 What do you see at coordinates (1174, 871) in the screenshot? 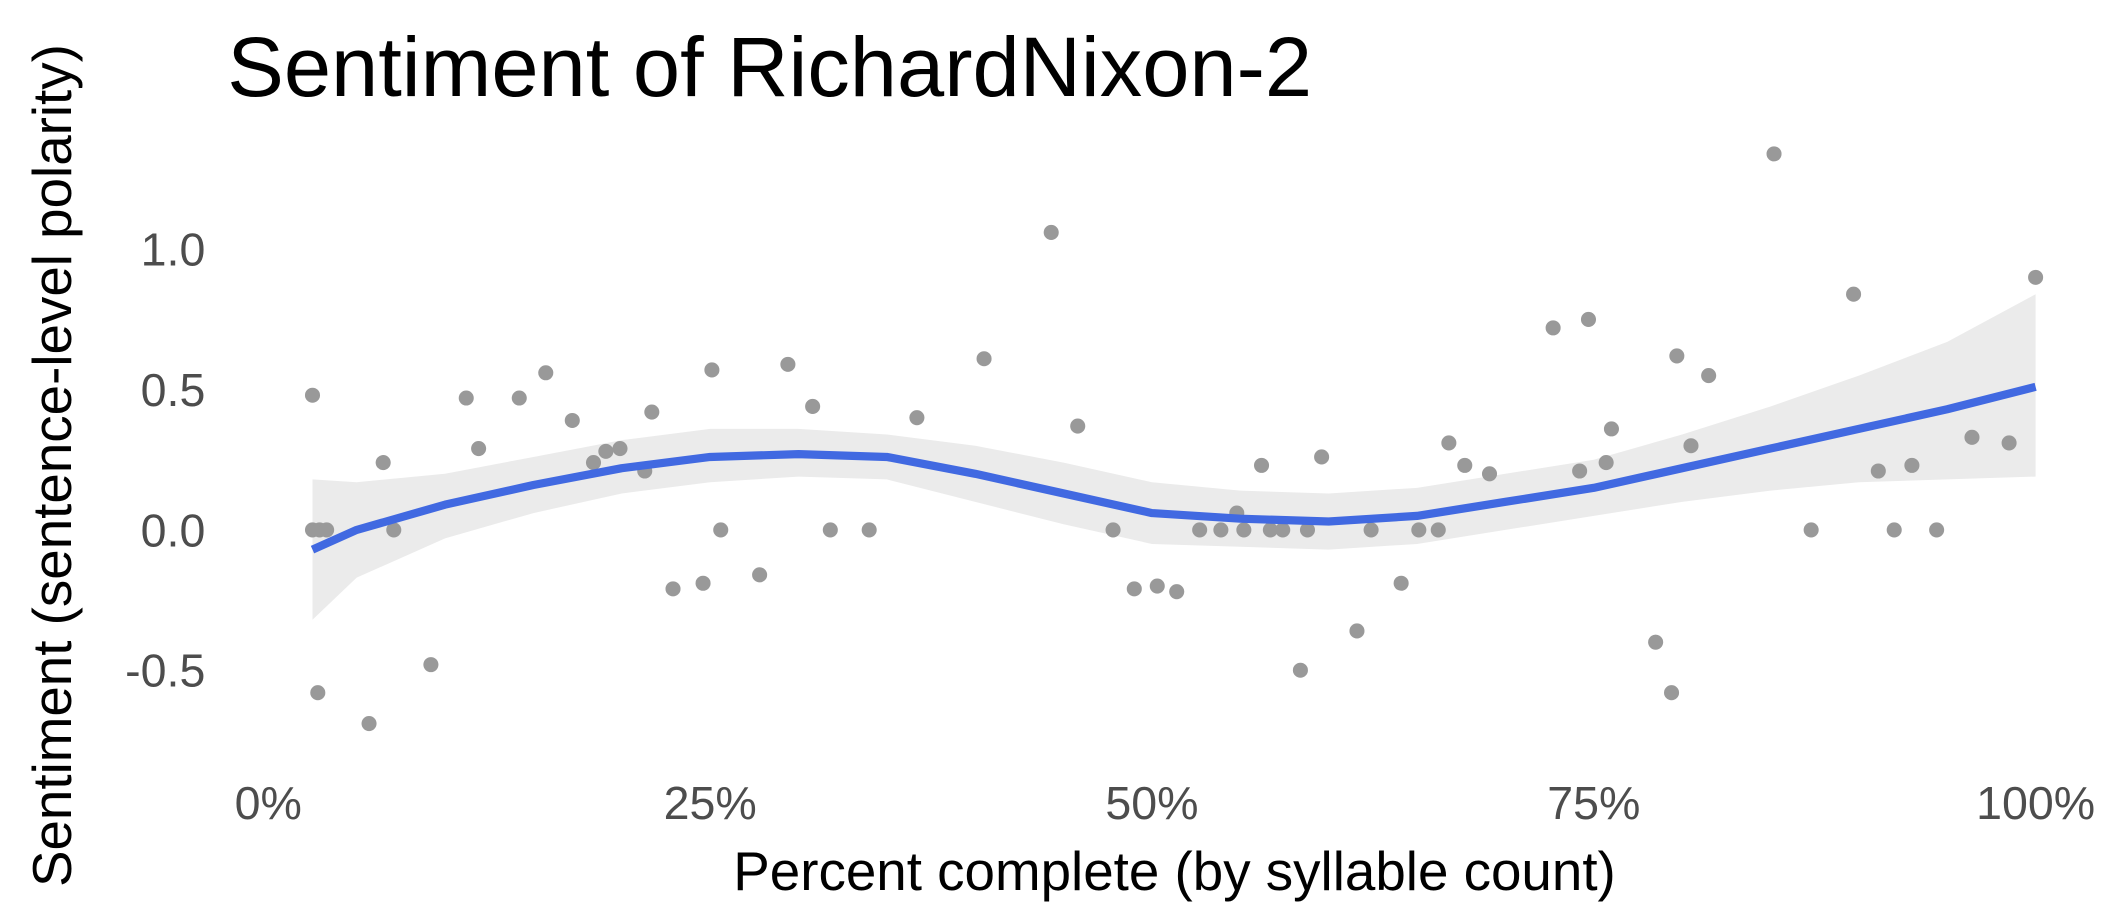
I see `x-axis-label: Percent complete (by syllable count)` at bounding box center [1174, 871].